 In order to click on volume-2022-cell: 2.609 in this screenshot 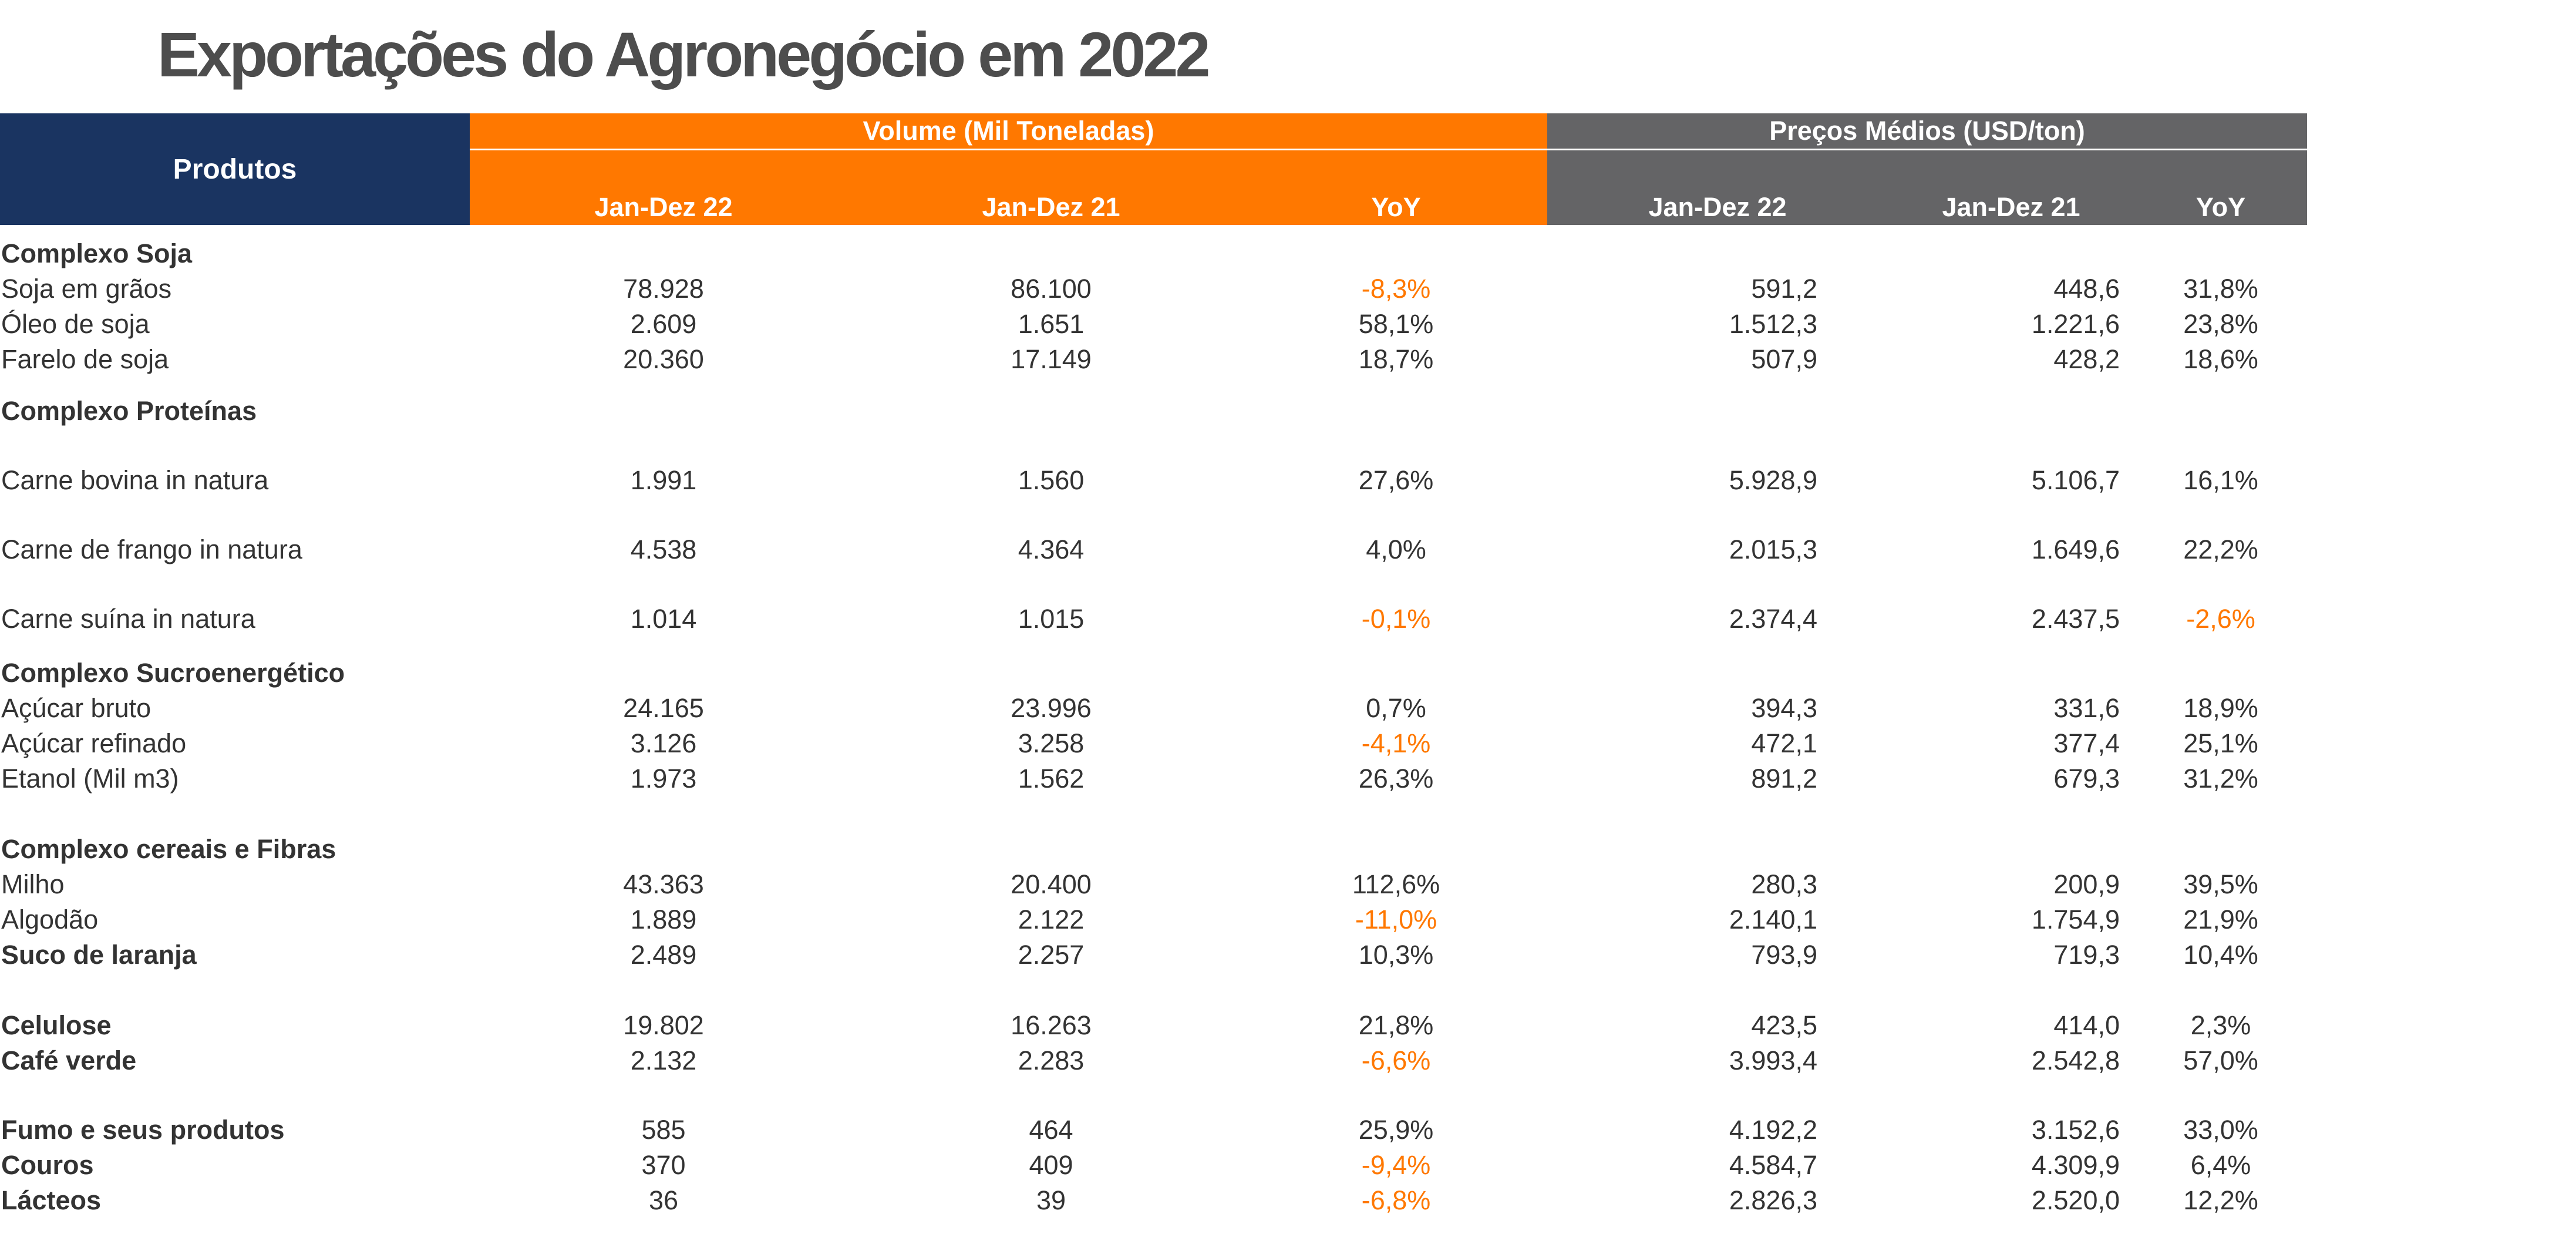, I will do `click(663, 324)`.